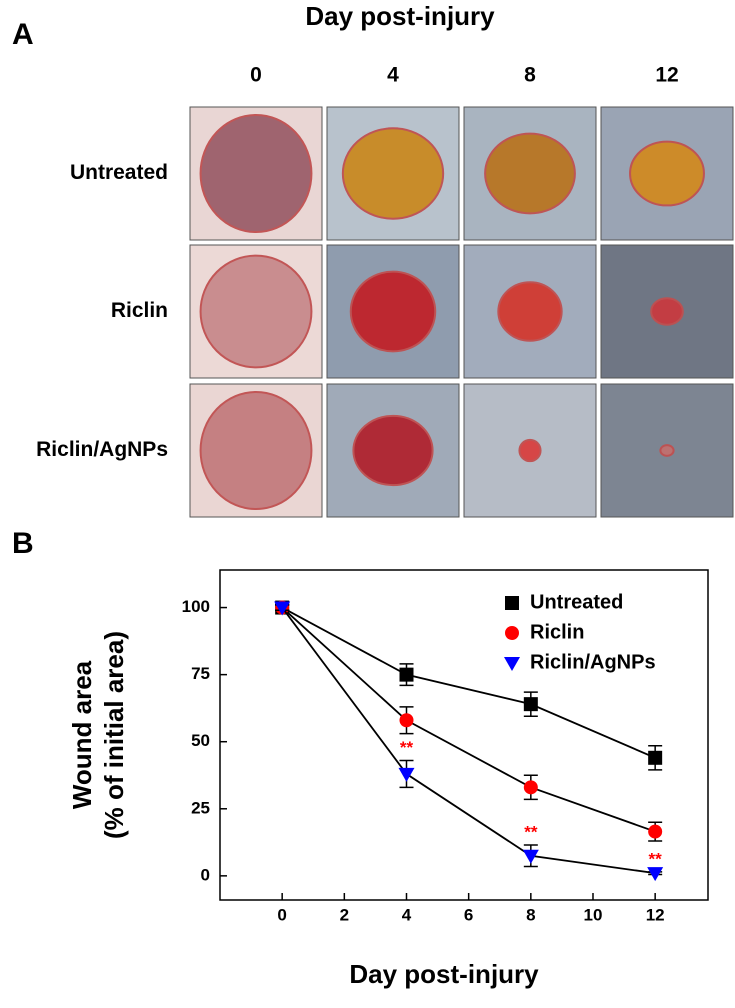 The image size is (735, 1008). Describe the element at coordinates (119, 172) in the screenshot. I see `row-label: Untreated` at that location.